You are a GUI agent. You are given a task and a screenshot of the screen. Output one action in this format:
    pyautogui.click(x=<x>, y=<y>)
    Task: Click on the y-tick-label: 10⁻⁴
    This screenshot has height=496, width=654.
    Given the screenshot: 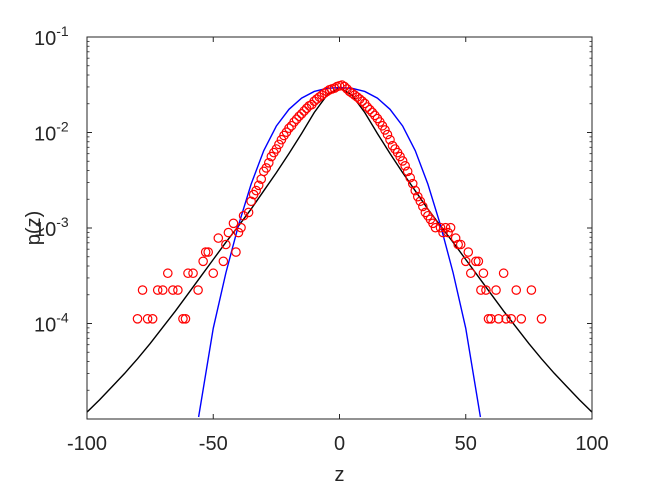 What is the action you would take?
    pyautogui.click(x=51, y=323)
    